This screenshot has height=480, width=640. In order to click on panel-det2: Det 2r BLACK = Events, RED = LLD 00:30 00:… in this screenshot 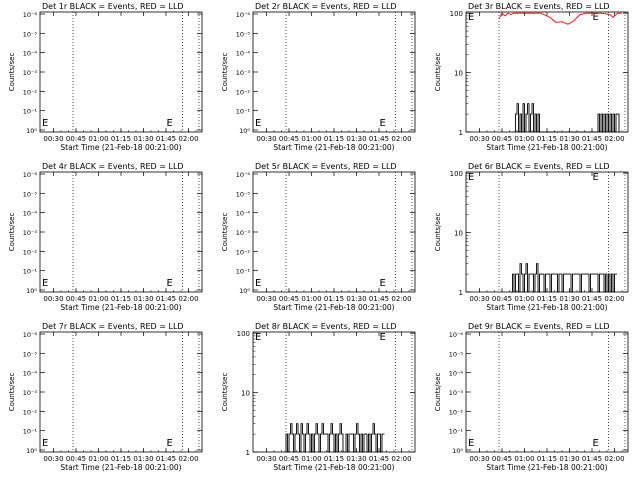, I will do `click(318, 77)`.